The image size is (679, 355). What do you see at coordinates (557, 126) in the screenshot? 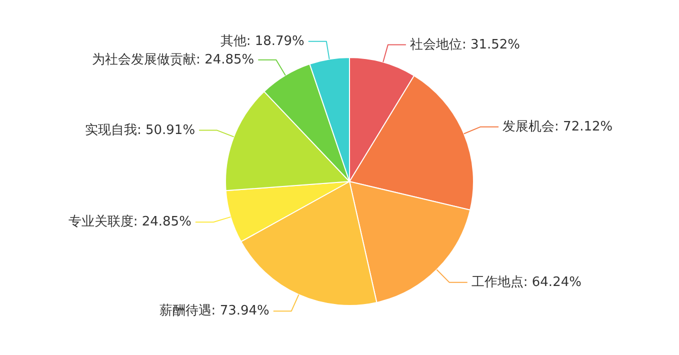
I see `slice-label: 发展机会: 72.12%` at bounding box center [557, 126].